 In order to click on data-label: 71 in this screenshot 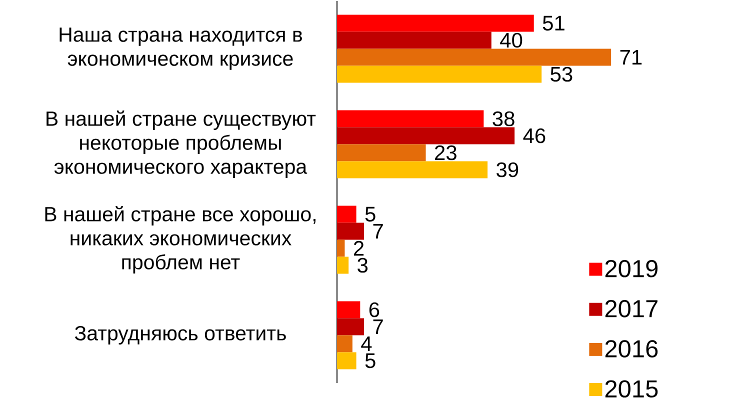, I will do `click(631, 57)`.